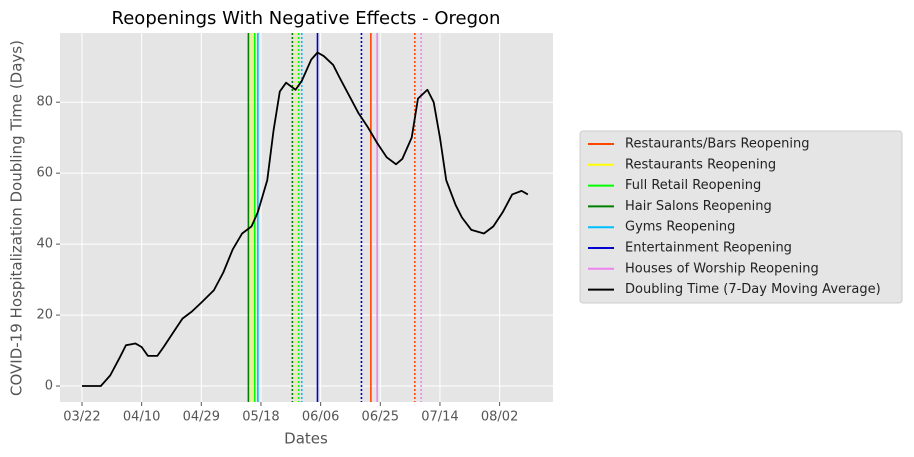 This screenshot has height=457, width=914. I want to click on x-tick-label: 04/10, so click(141, 417).